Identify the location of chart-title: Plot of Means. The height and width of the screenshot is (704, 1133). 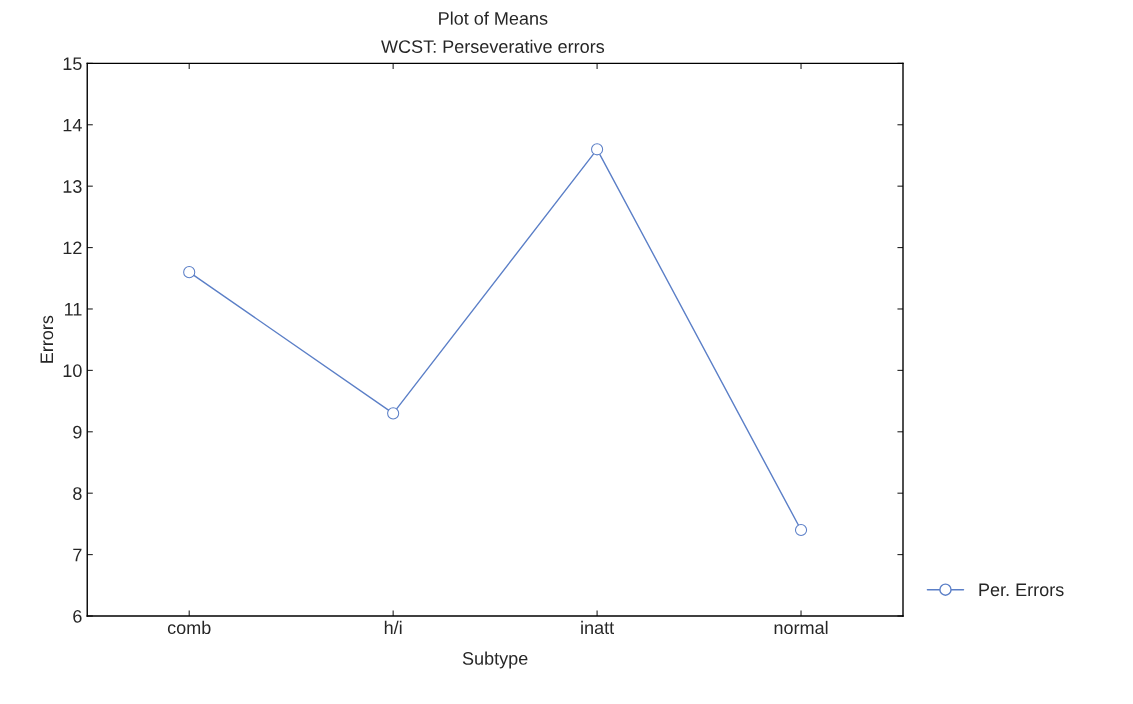
(493, 18).